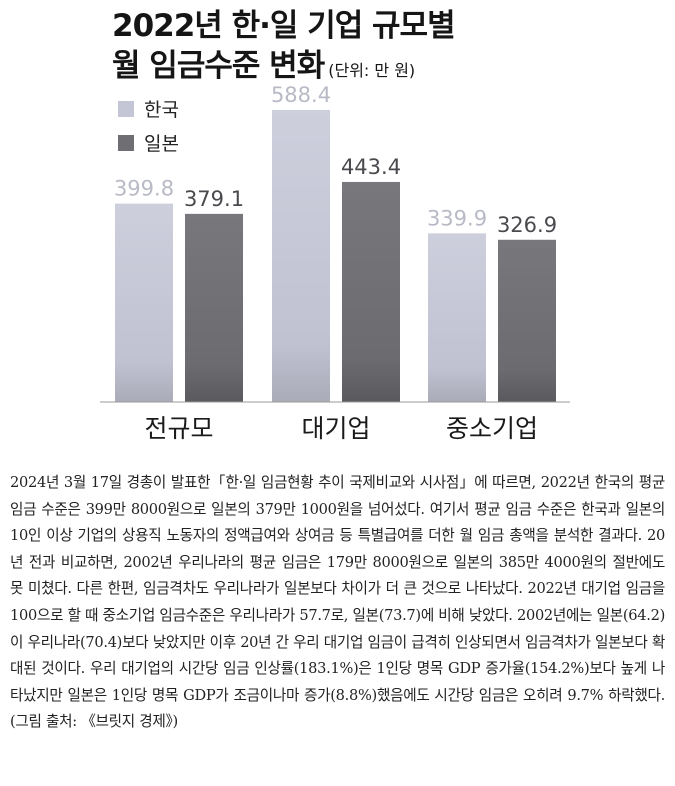 This screenshot has height=786, width=675. I want to click on x-tick-label: 대기업, so click(335, 428).